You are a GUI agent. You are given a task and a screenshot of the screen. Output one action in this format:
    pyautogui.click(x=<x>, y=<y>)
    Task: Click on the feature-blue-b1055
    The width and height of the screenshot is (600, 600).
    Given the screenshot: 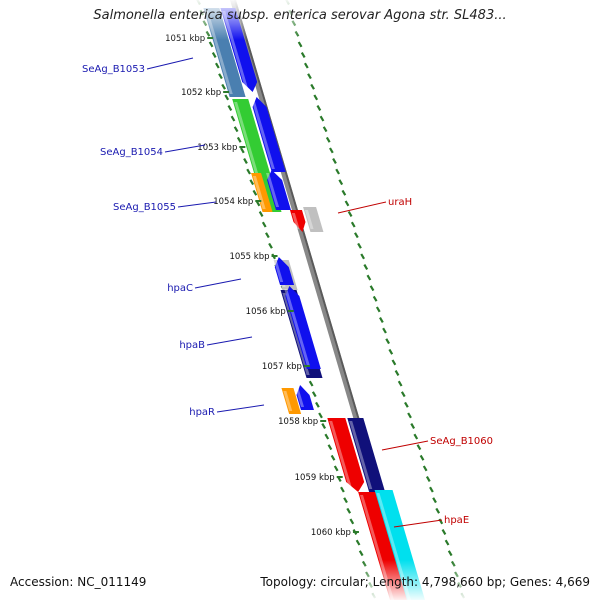 What is the action you would take?
    pyautogui.click(x=278, y=190)
    